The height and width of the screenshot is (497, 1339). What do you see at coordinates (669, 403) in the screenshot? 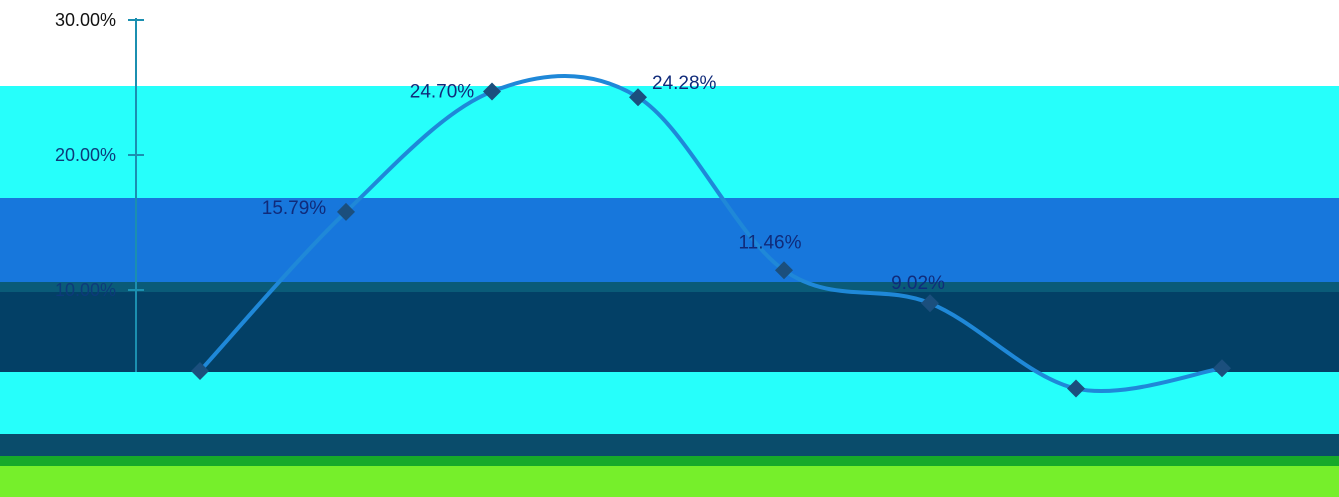
I see `background-band-cyan-lower` at bounding box center [669, 403].